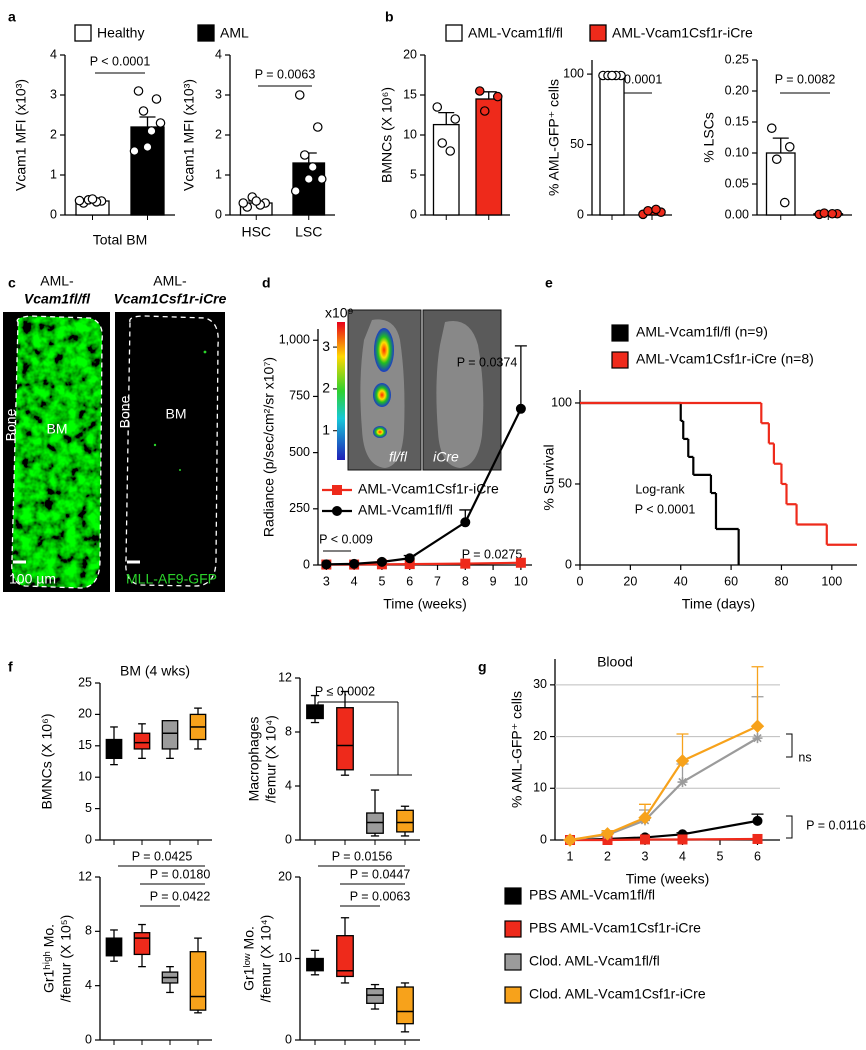 The height and width of the screenshot is (1050, 866). What do you see at coordinates (180, 896) in the screenshot?
I see `annotation: P = 0.0422` at bounding box center [180, 896].